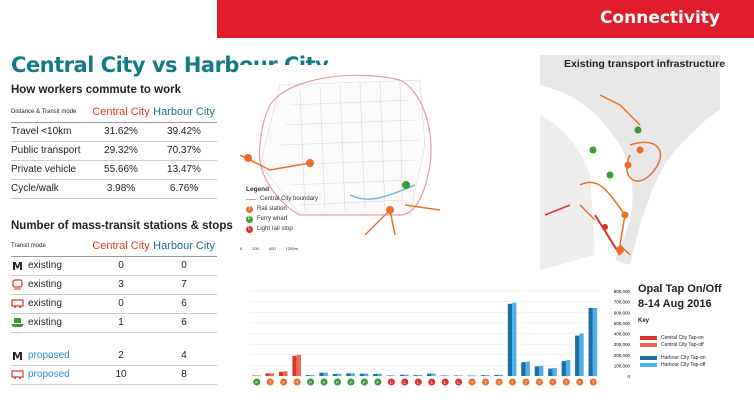 The image size is (754, 417). What do you see at coordinates (672, 338) in the screenshot?
I see `key-item-cc-tapon: Central City Tap-on` at bounding box center [672, 338].